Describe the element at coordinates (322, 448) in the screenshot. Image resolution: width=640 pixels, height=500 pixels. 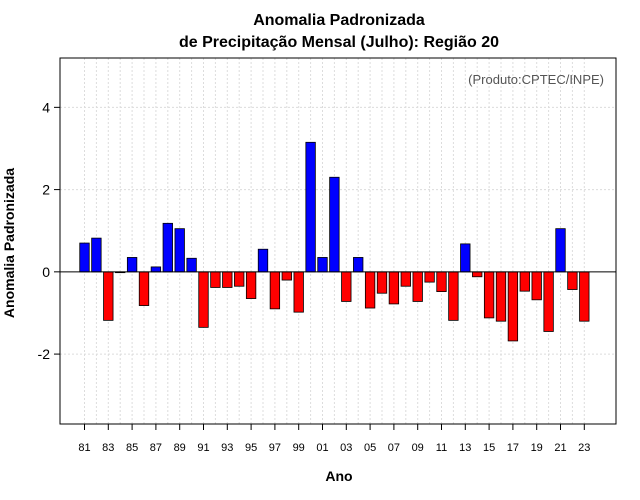
I see `x-tick-label: 01` at that location.